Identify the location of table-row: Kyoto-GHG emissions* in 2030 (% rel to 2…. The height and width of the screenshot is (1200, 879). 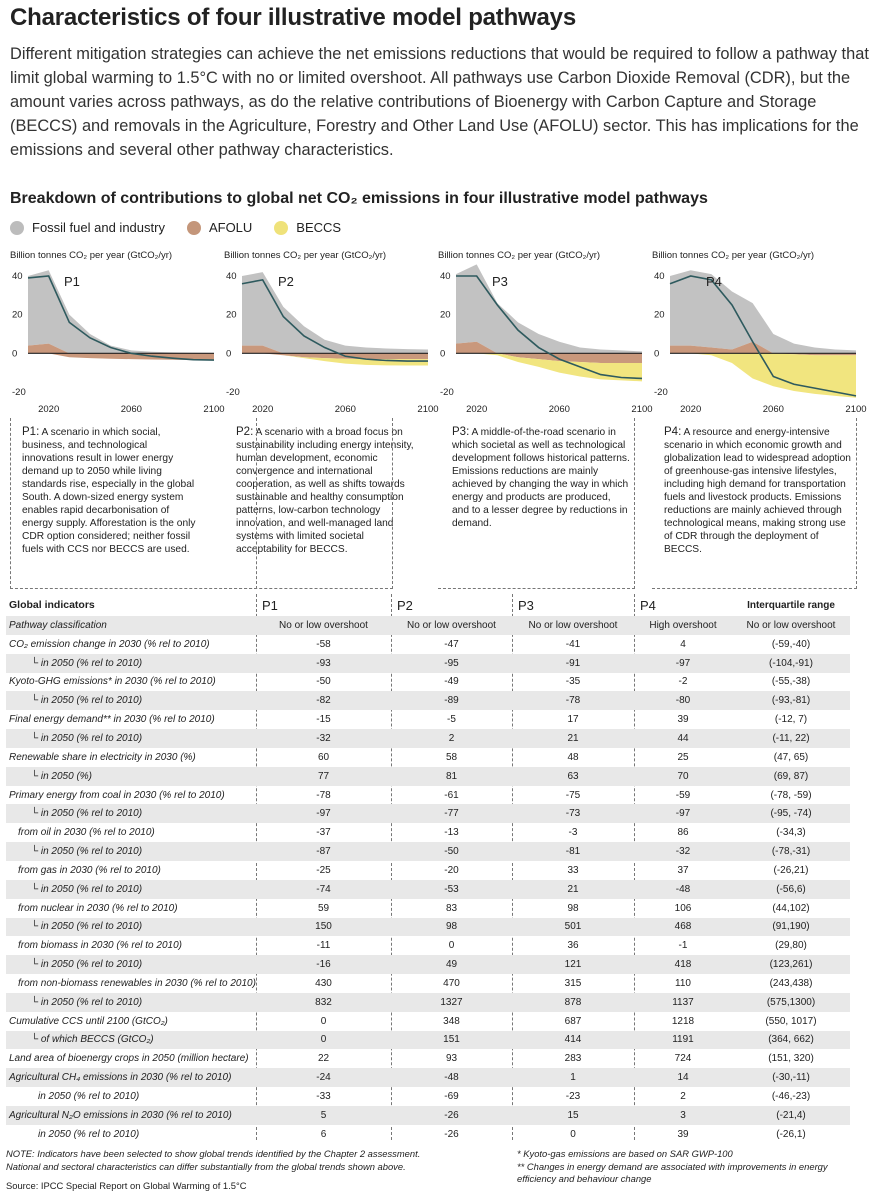
(428, 682).